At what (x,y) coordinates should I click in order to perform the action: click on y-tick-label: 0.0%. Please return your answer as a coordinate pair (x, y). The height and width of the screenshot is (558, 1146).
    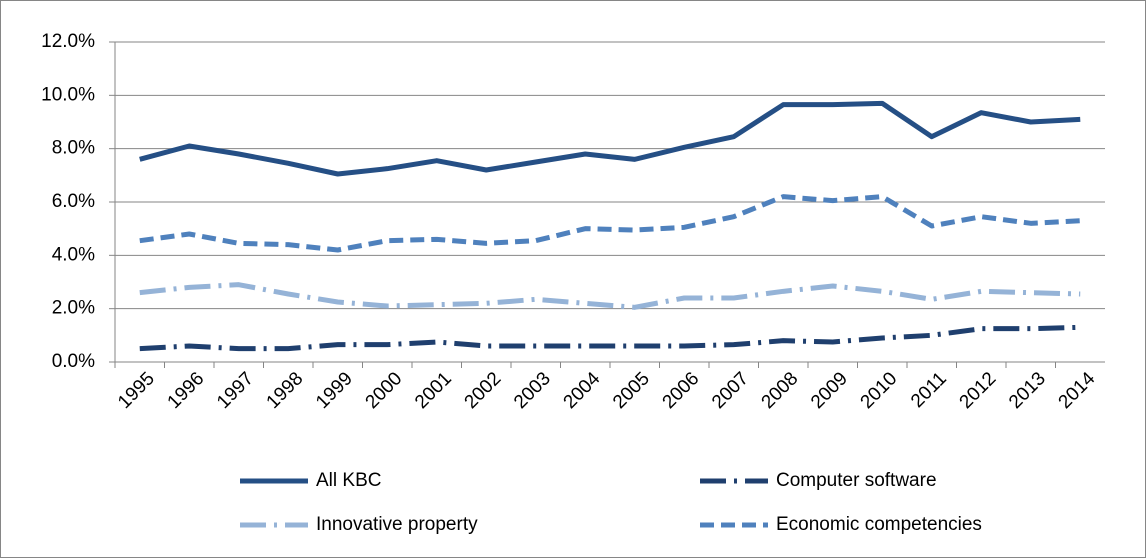
    Looking at the image, I should click on (73, 361).